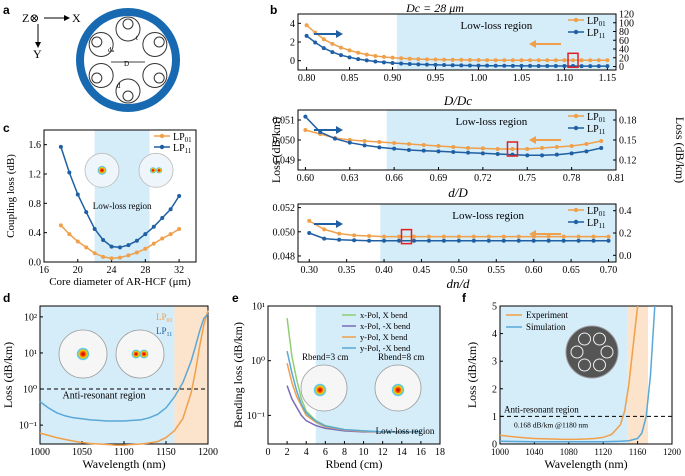 The width and height of the screenshot is (685, 476). Describe the element at coordinates (628, 161) in the screenshot. I see `b2-right-ytick-label: 0.12` at that location.